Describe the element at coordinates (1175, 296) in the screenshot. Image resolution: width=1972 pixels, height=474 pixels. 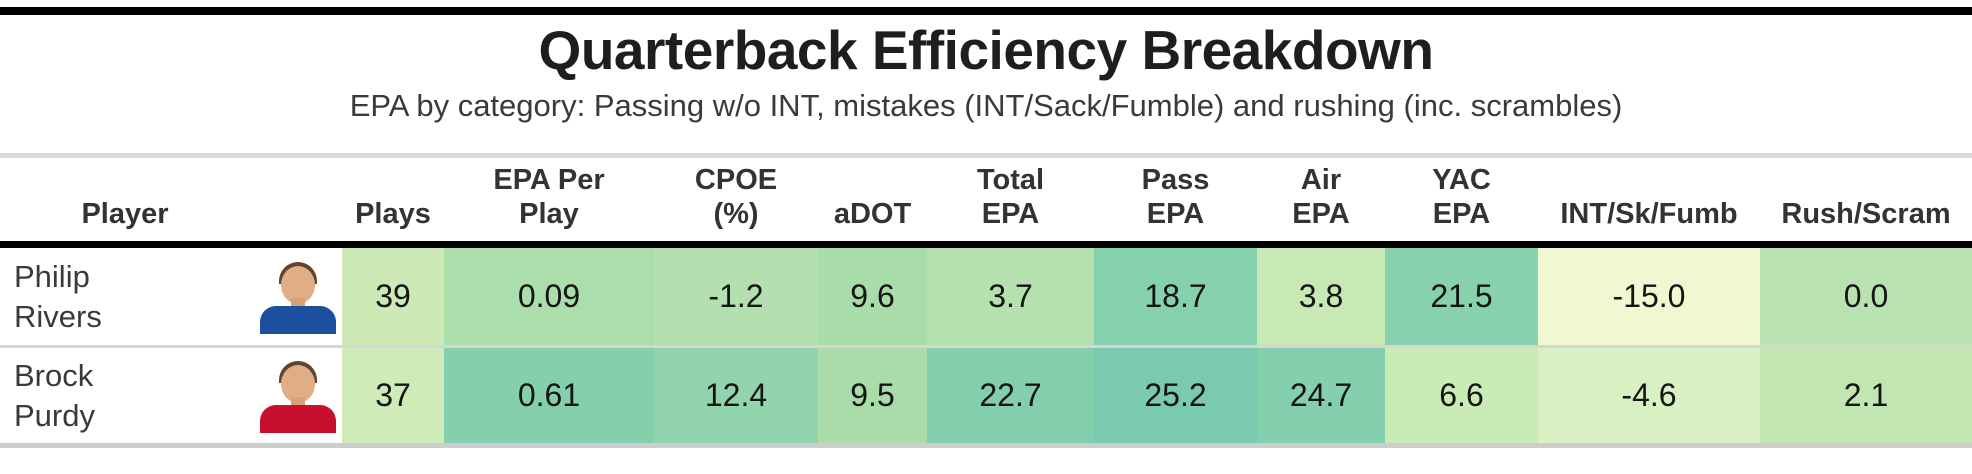
I see `cell-pass-epa: 18.7` at that location.